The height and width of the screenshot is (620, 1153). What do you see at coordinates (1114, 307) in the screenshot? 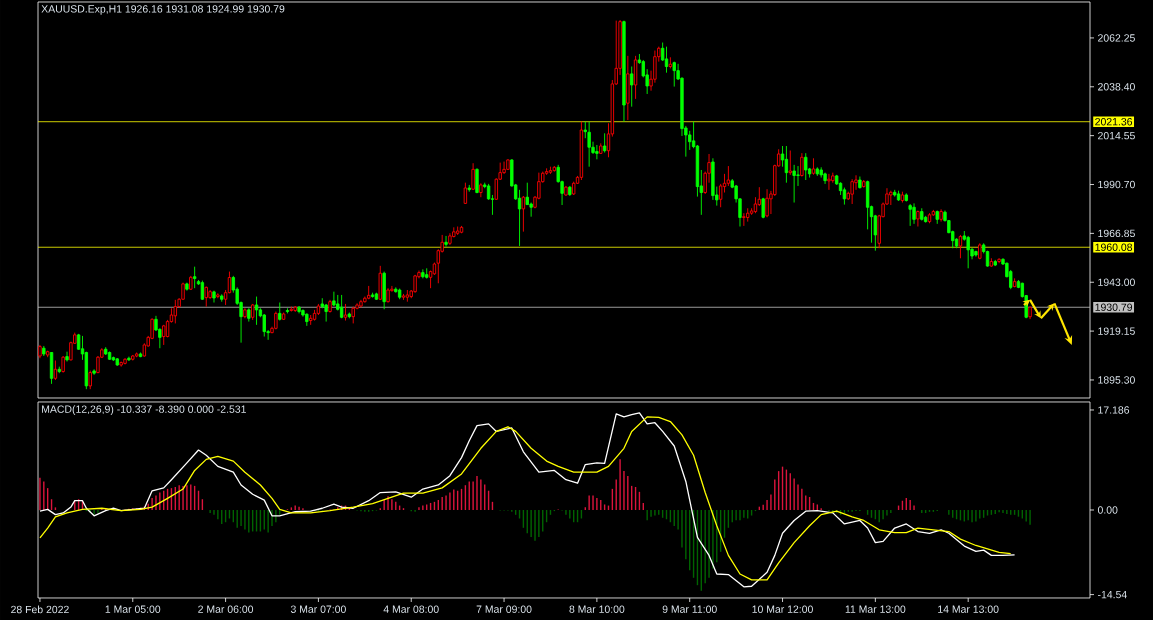
I see `ref-line-label: 1930.79` at bounding box center [1114, 307].